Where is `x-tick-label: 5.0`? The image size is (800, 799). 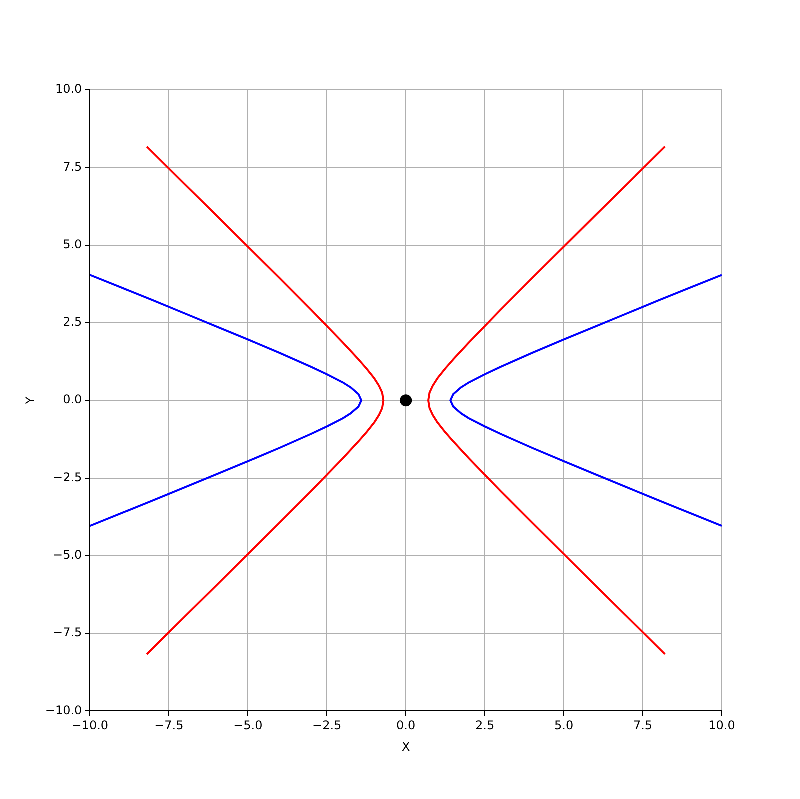
x-tick-label: 5.0 is located at coordinates (564, 725).